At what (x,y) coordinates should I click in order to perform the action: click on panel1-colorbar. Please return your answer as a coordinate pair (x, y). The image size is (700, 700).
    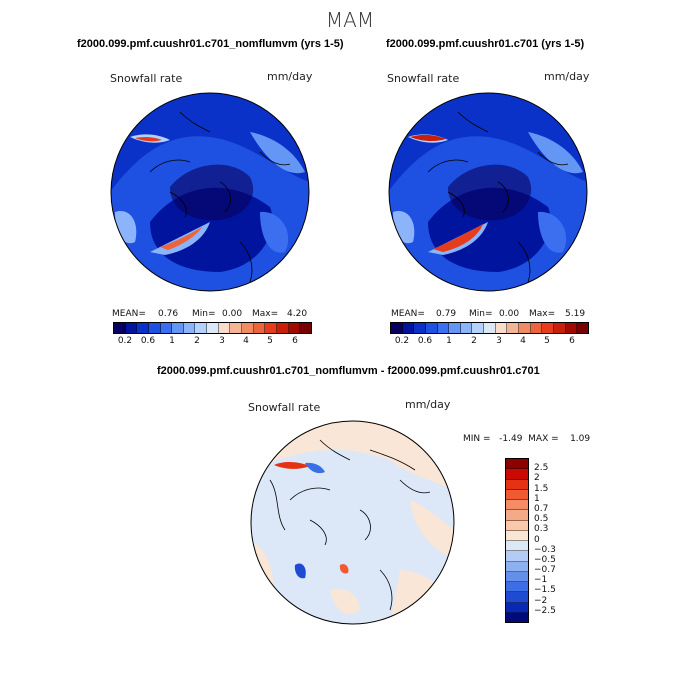
    Looking at the image, I should click on (212, 328).